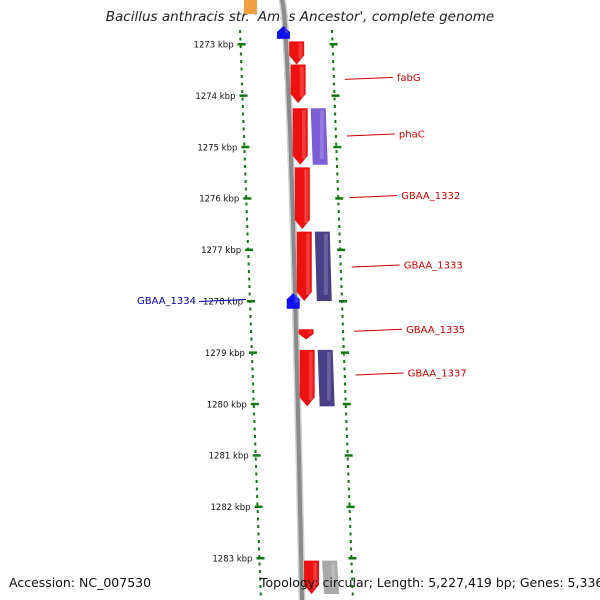  Describe the element at coordinates (223, 303) in the screenshot. I see `tick-label: 1278 kbp` at that location.